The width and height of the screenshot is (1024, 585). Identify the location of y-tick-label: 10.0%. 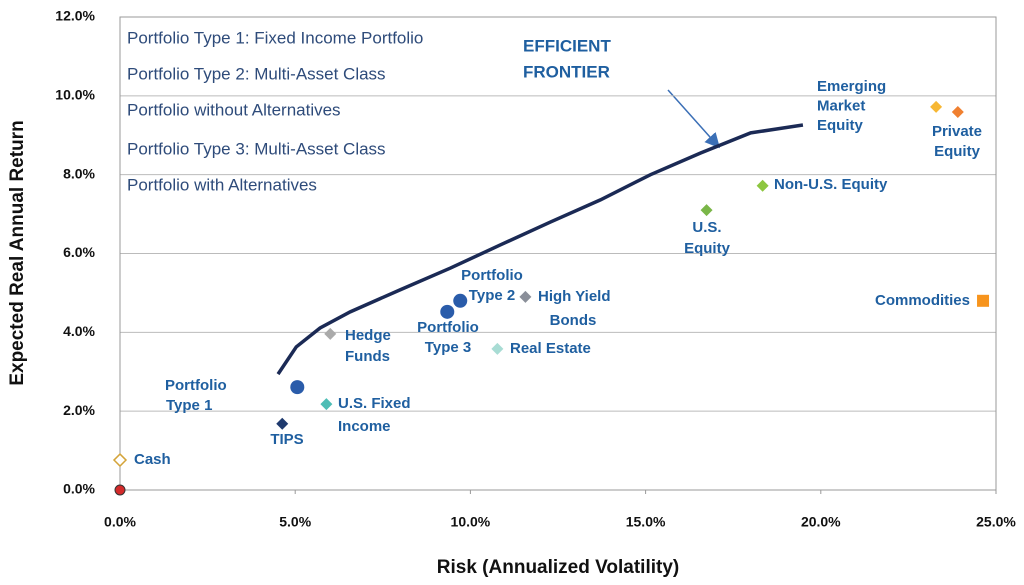
(75, 95).